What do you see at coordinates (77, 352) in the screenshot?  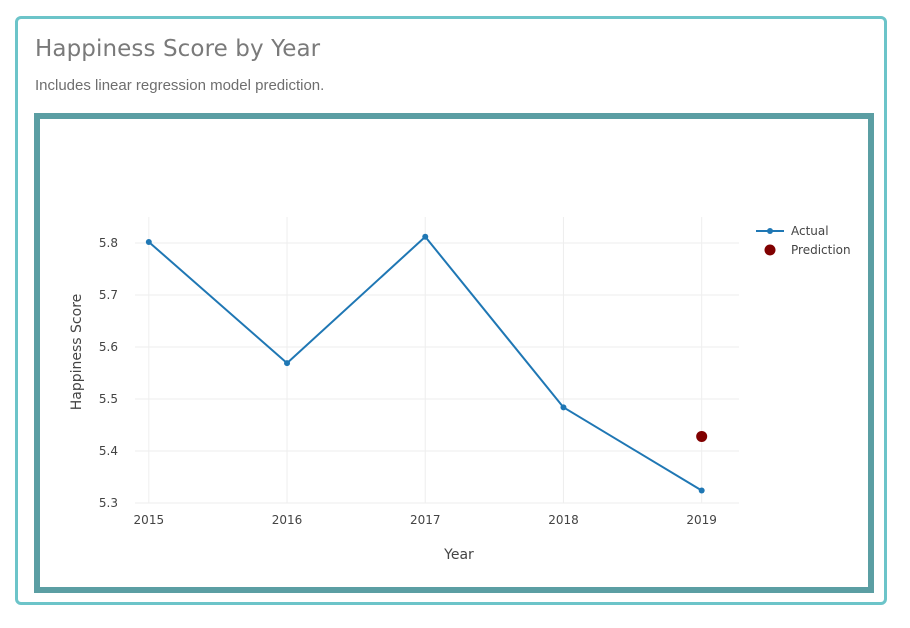 I see `y-axis-title: Happiness Score` at bounding box center [77, 352].